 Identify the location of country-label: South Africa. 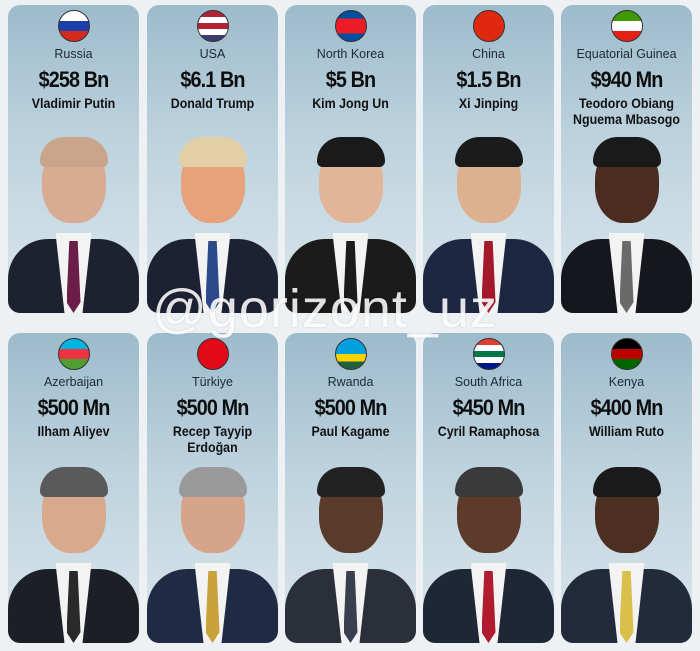
(488, 382).